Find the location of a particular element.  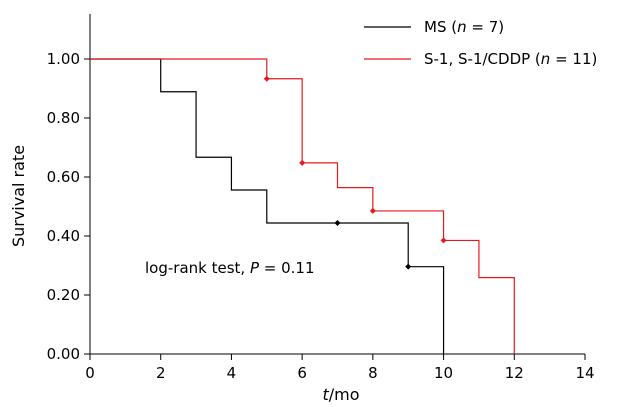

x-tick-label: 12 is located at coordinates (514, 373).